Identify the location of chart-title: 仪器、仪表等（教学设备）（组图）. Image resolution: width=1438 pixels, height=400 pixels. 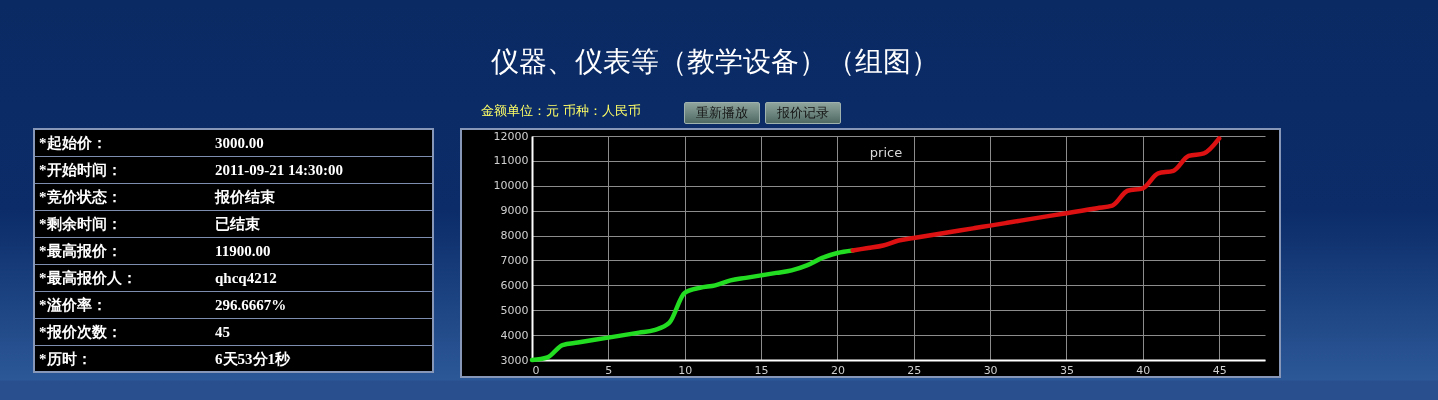
(715, 62).